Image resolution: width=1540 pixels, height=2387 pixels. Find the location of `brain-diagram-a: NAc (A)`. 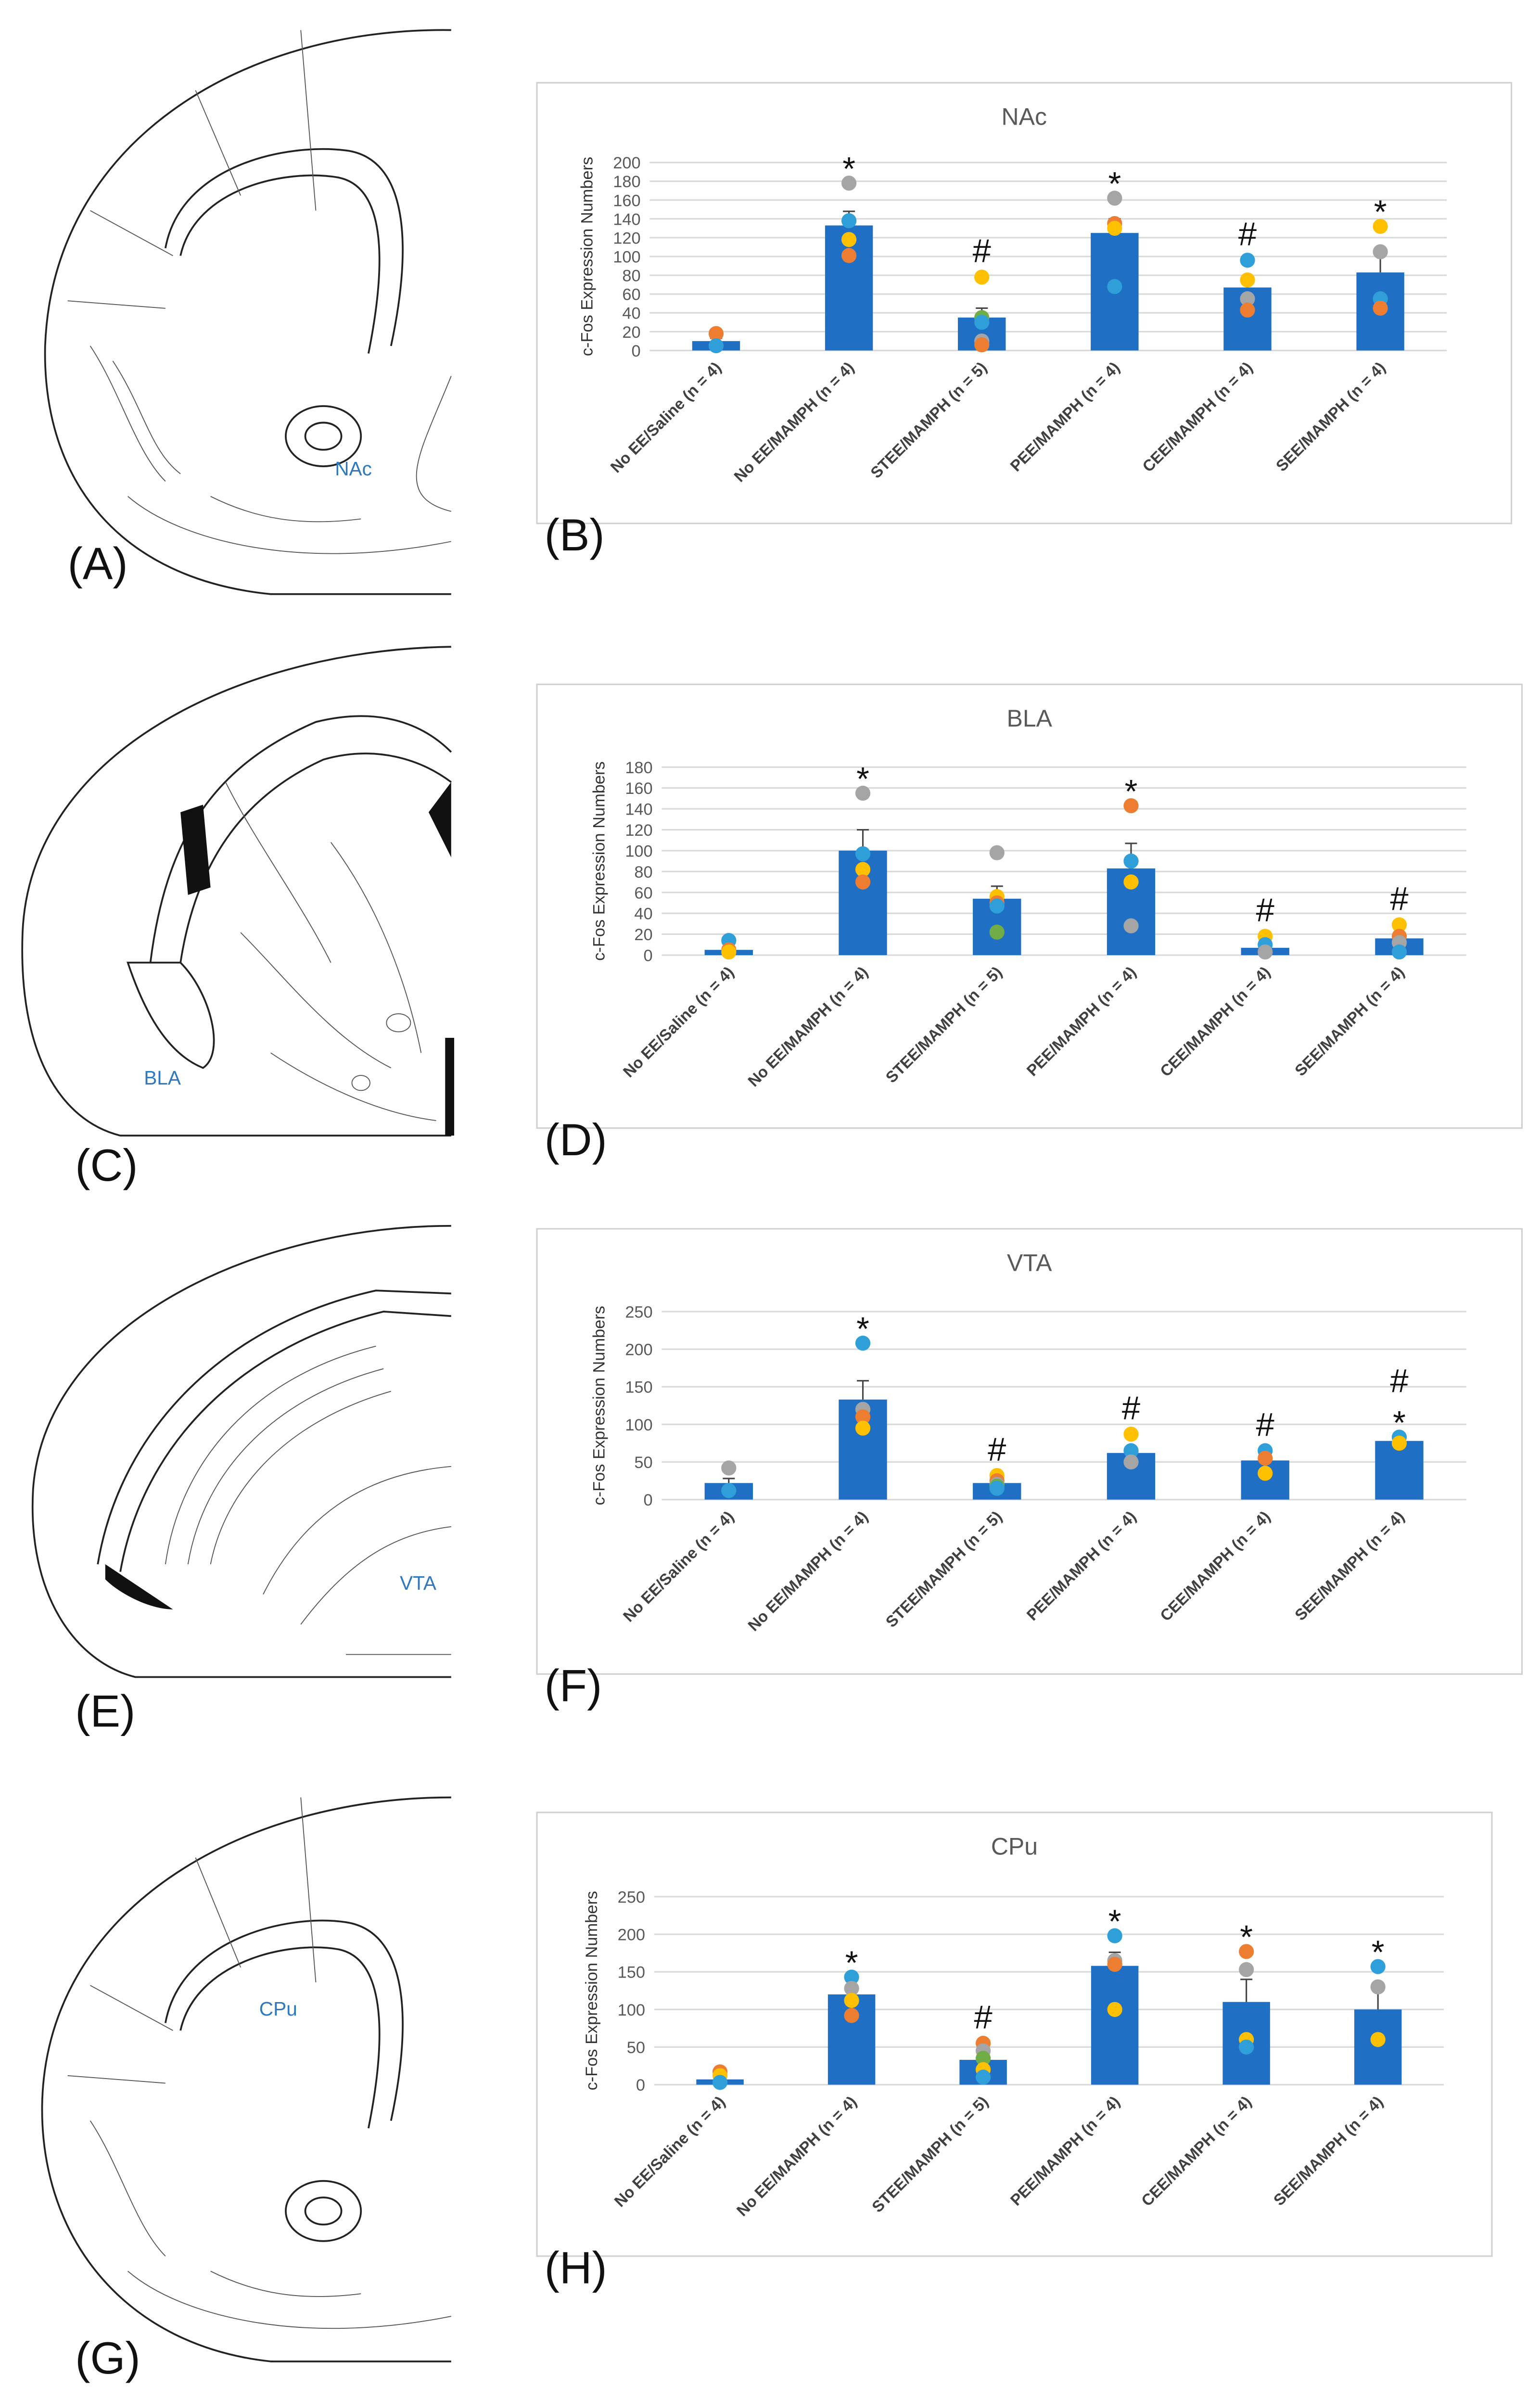

brain-diagram-a: NAc (A) is located at coordinates (248, 312).